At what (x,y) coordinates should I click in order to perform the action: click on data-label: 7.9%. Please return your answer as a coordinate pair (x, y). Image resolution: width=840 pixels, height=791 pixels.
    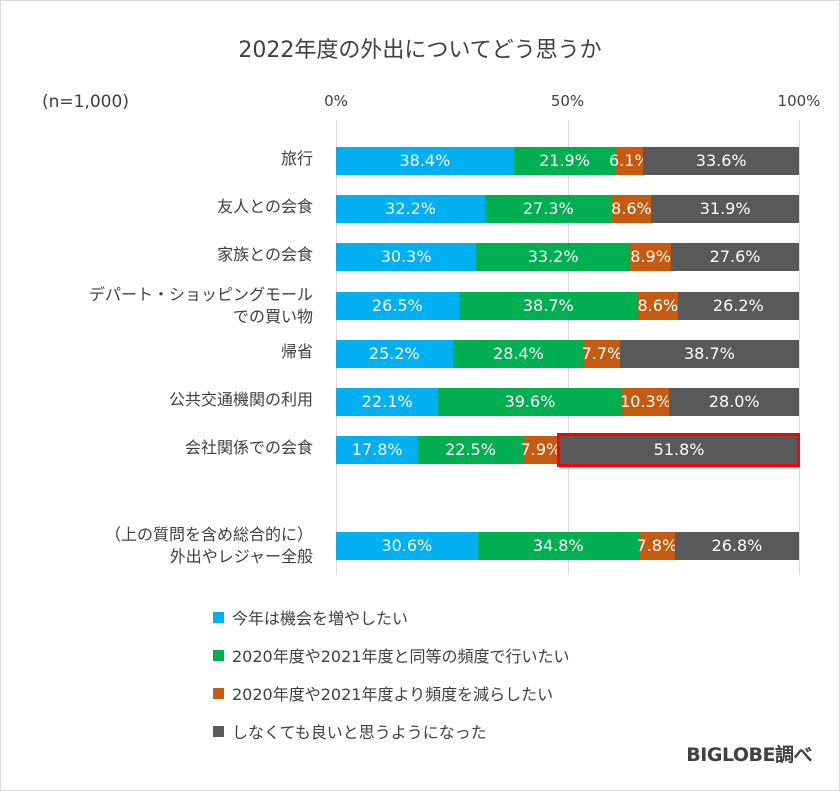
    Looking at the image, I should click on (541, 449).